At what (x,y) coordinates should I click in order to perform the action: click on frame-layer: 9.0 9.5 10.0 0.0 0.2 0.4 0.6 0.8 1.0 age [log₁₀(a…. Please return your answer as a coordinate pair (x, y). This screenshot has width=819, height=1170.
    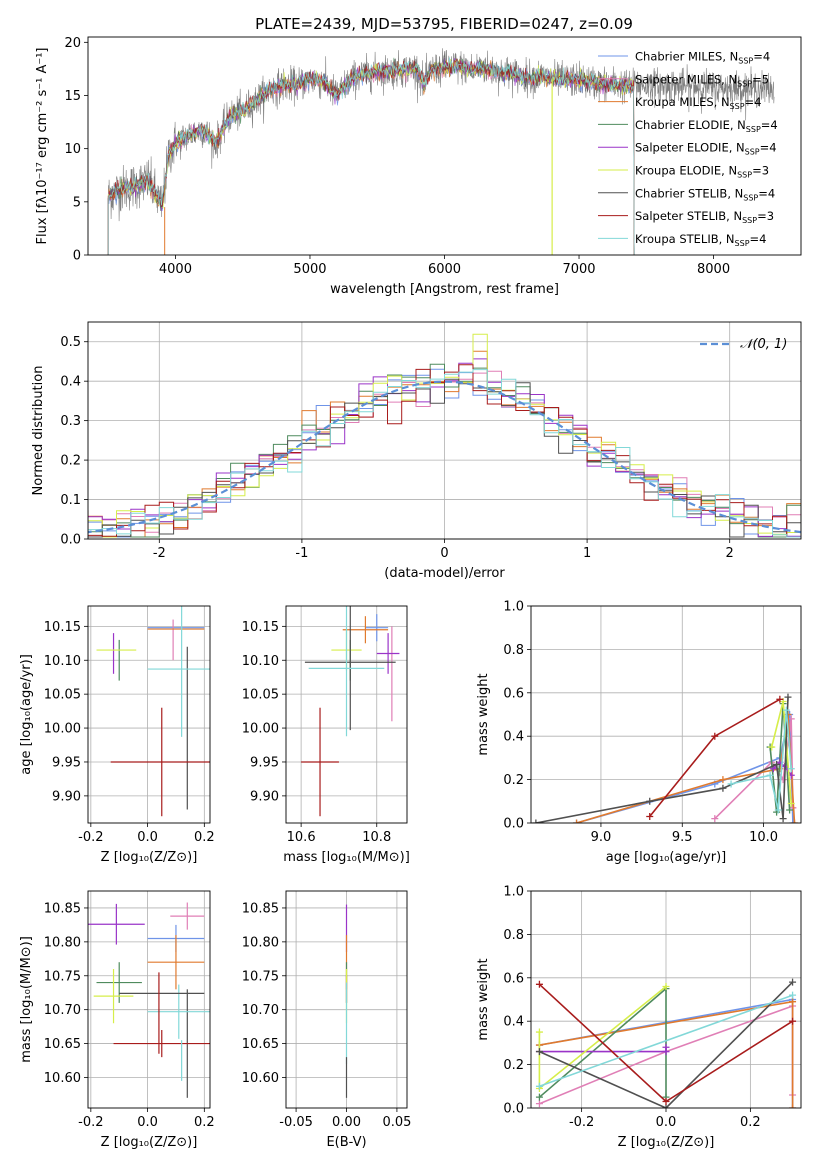
    Looking at the image, I should click on (639, 732).